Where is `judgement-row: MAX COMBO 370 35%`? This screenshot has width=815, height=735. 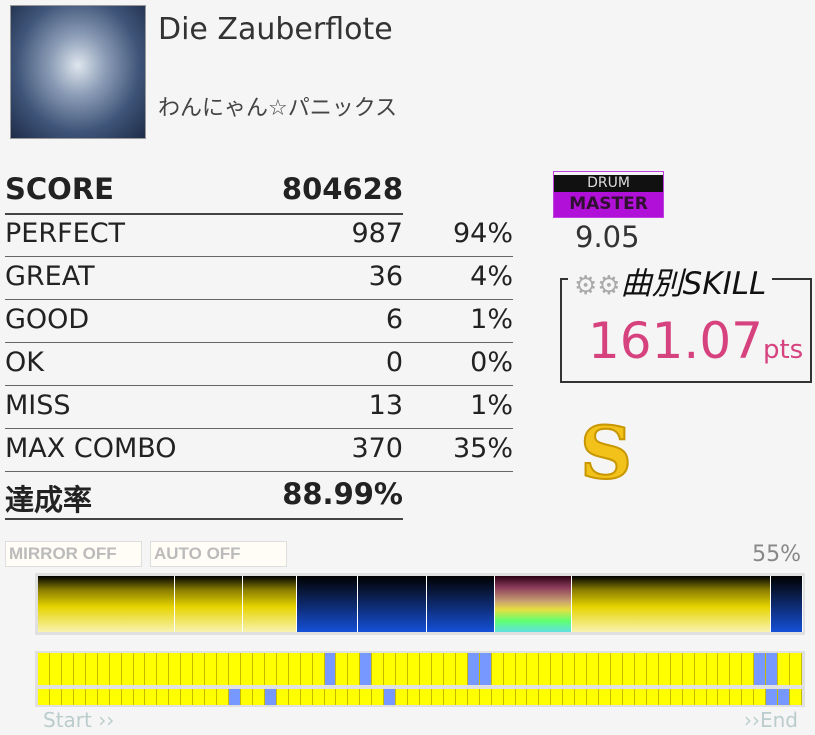
judgement-row: MAX COMBO 370 35% is located at coordinates (259, 448).